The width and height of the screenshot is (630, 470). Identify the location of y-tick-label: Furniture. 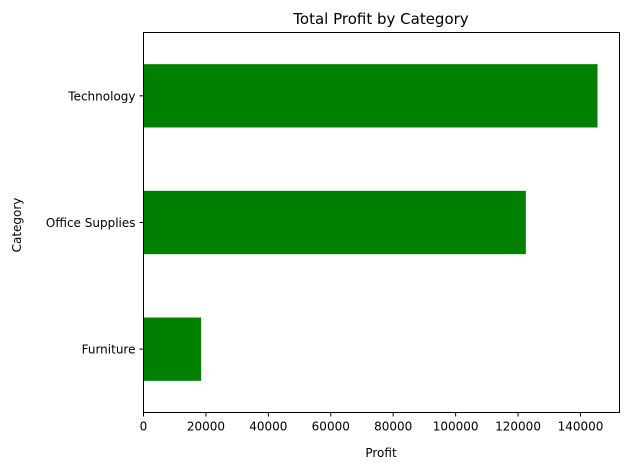
(109, 350).